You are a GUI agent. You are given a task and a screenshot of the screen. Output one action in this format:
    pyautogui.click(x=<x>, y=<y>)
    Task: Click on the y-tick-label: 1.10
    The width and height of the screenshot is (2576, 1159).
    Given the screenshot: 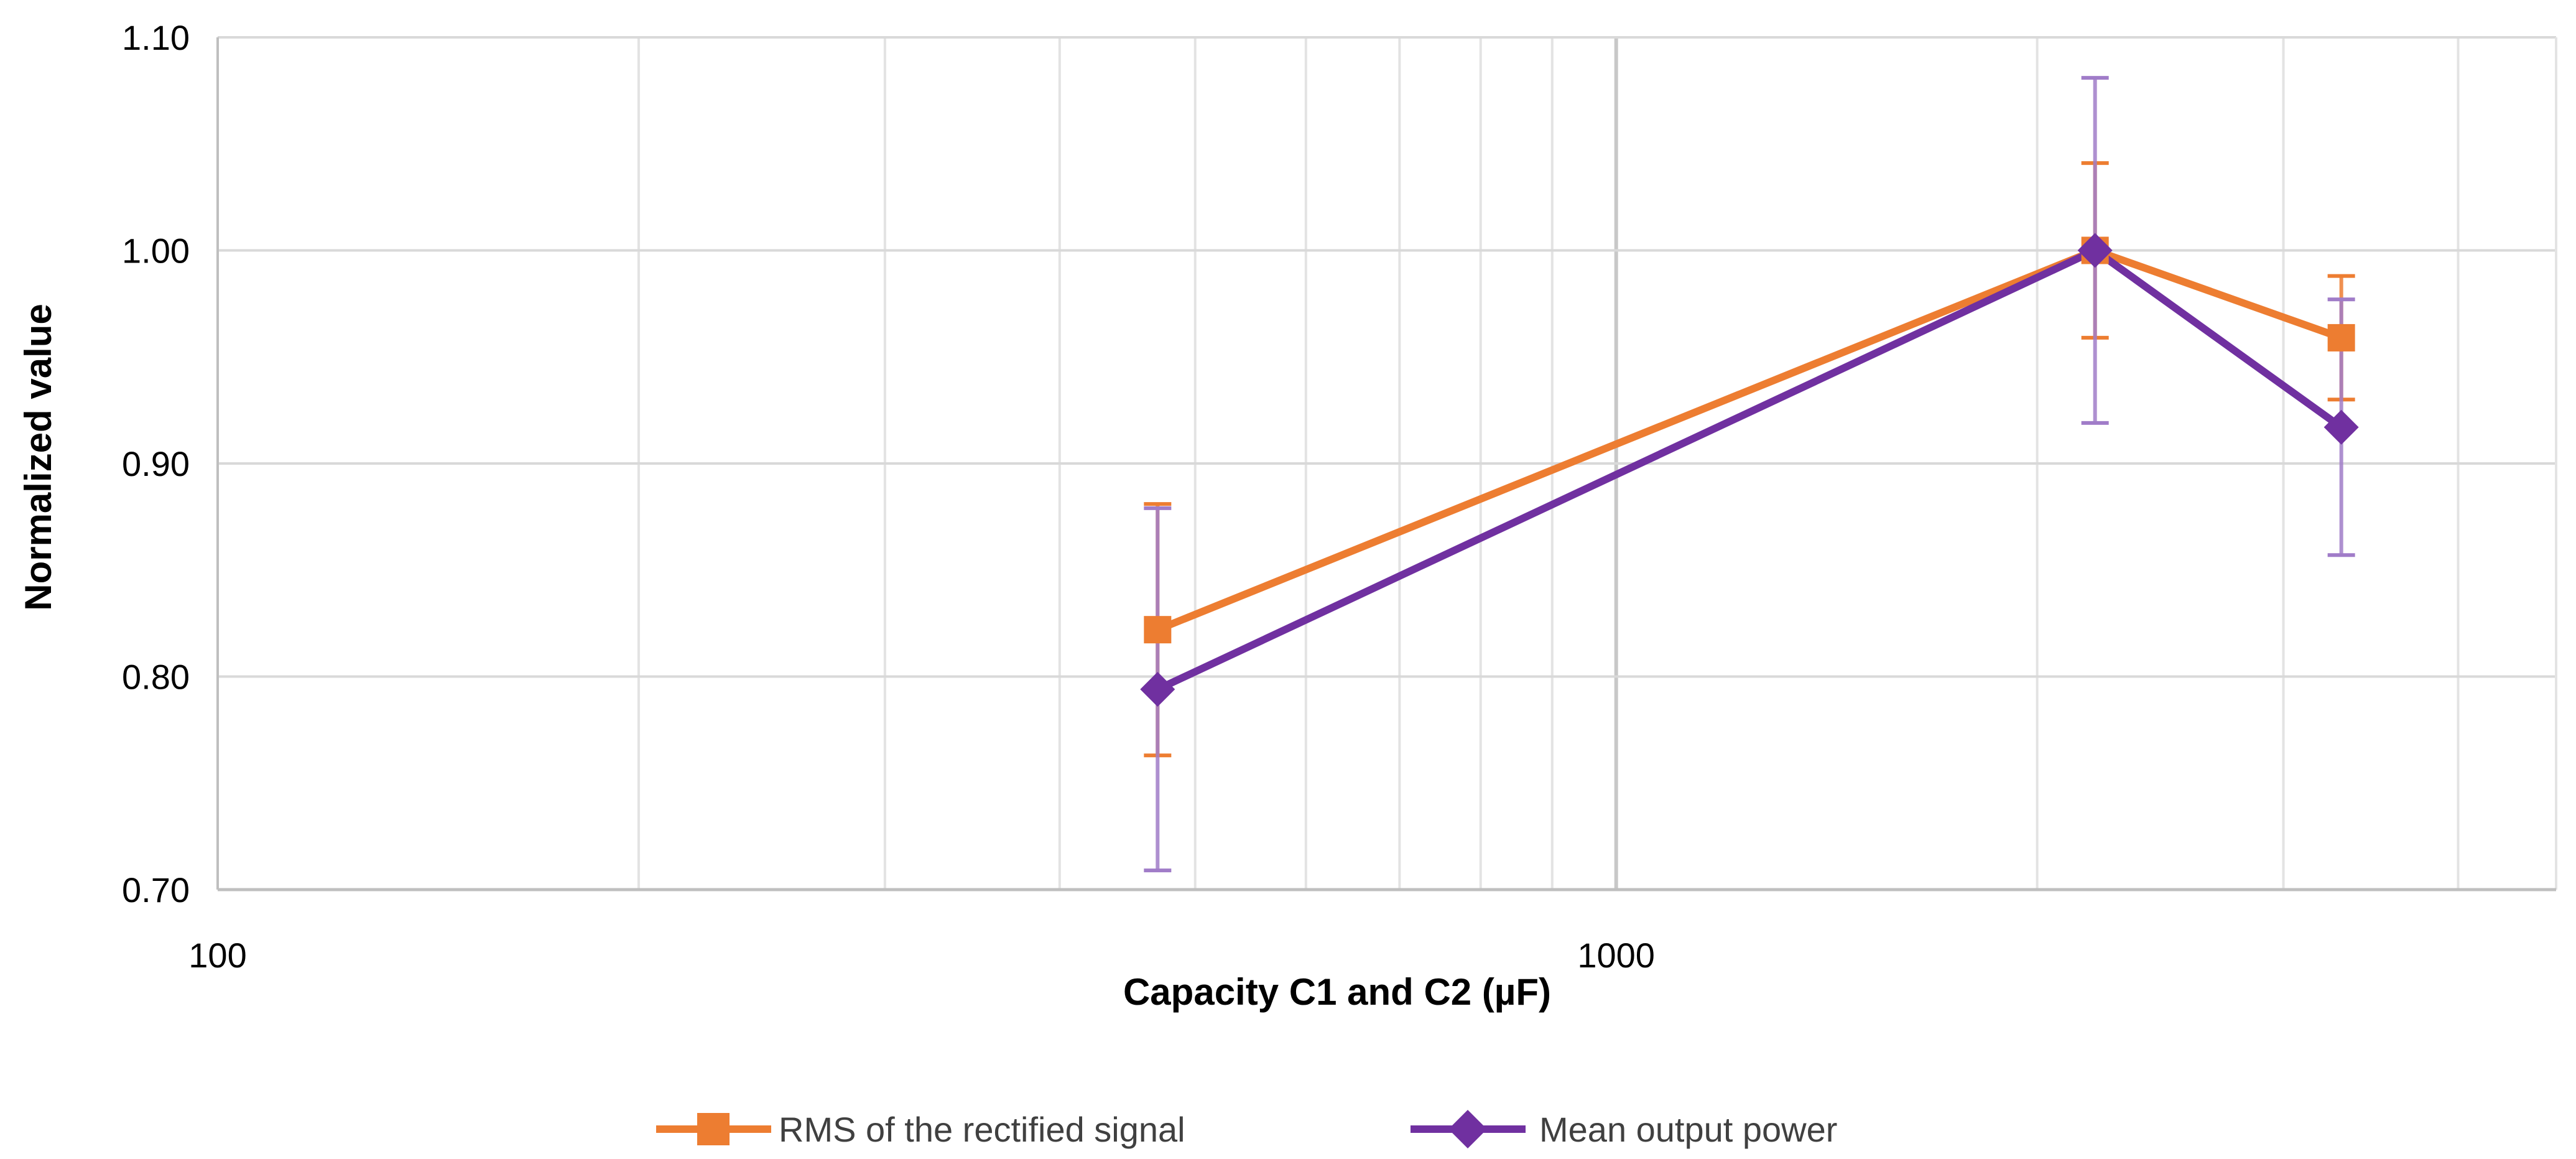 What is the action you would take?
    pyautogui.click(x=156, y=37)
    